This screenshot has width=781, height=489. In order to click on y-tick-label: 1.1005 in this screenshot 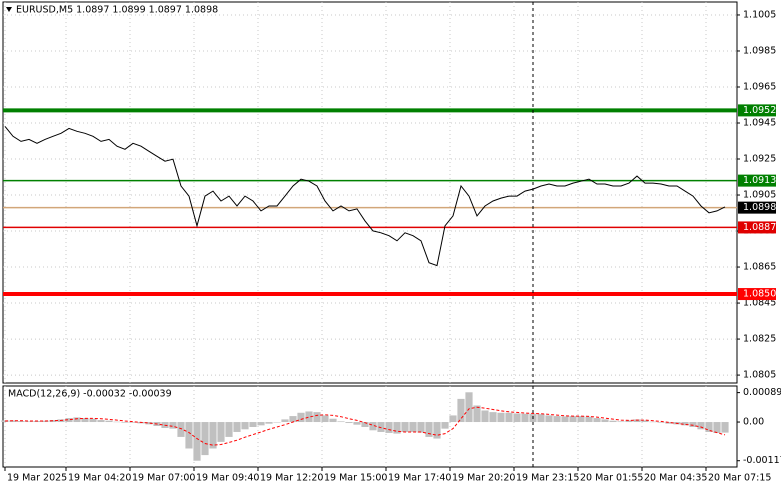, I will do `click(759, 14)`.